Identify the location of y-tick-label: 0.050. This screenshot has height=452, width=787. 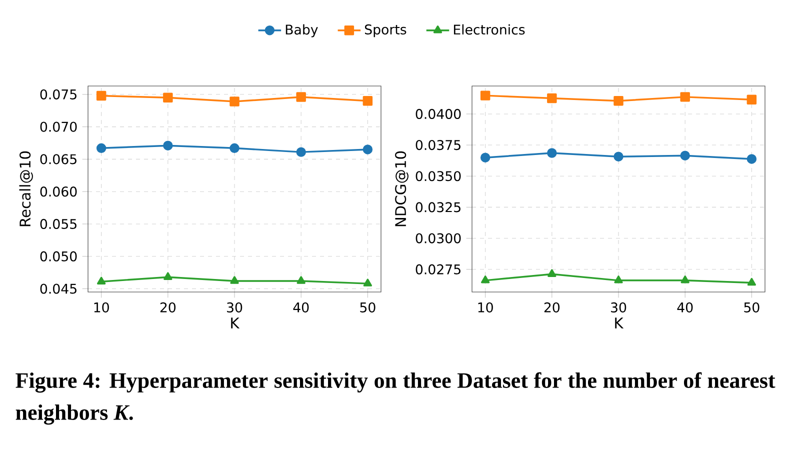
(58, 256).